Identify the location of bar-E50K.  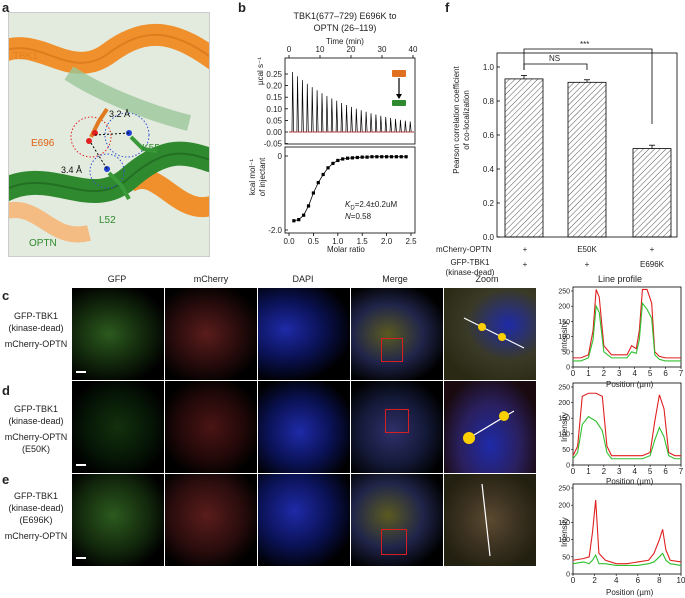
(587, 159).